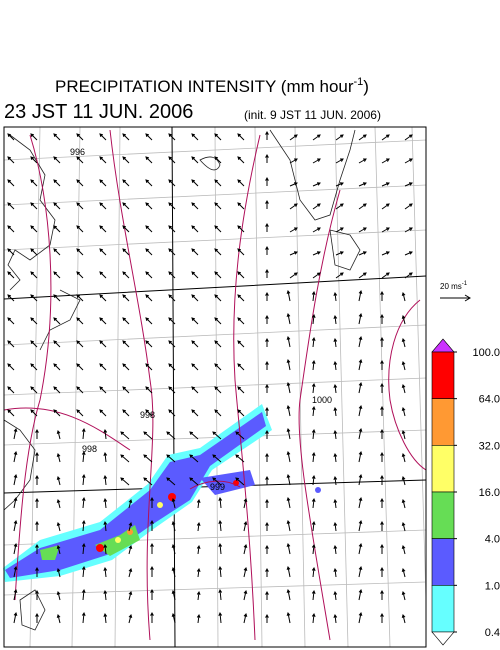  What do you see at coordinates (443, 345) in the screenshot?
I see `colorbar-over` at bounding box center [443, 345].